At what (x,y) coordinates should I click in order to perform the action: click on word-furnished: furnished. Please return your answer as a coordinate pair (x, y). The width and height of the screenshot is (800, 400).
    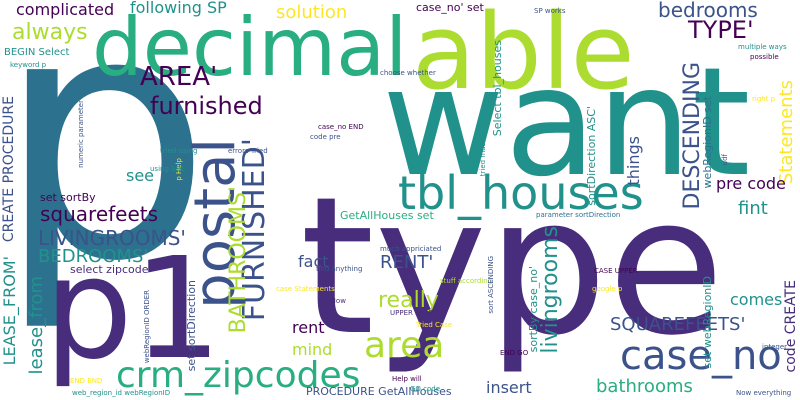
    Looking at the image, I should click on (206, 106).